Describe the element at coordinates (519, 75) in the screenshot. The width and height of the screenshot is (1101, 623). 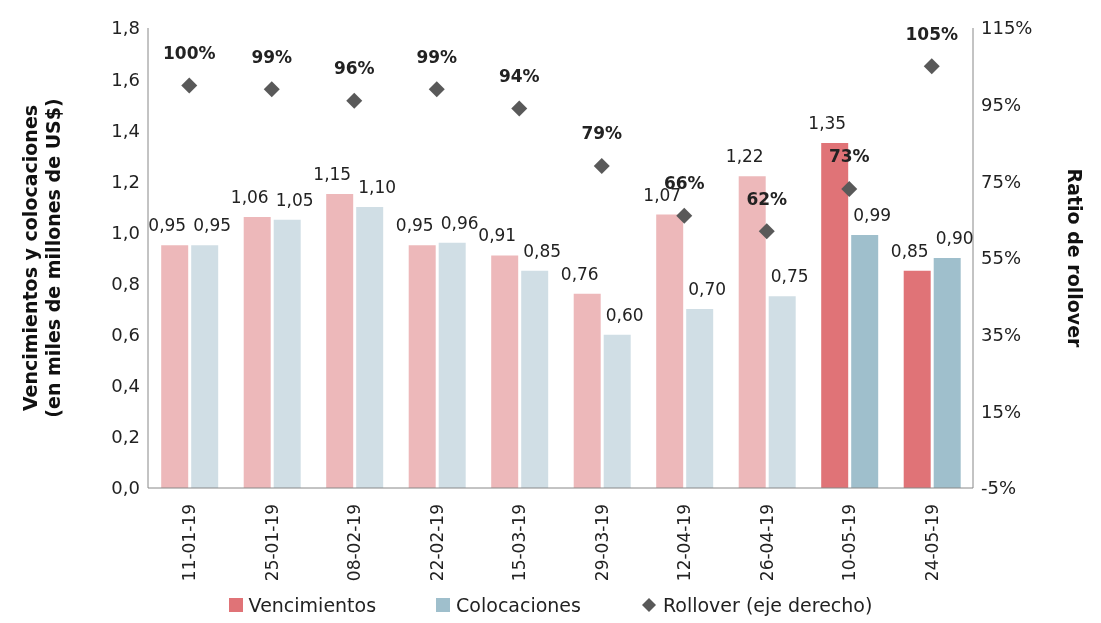
I see `data-label: 94%` at that location.